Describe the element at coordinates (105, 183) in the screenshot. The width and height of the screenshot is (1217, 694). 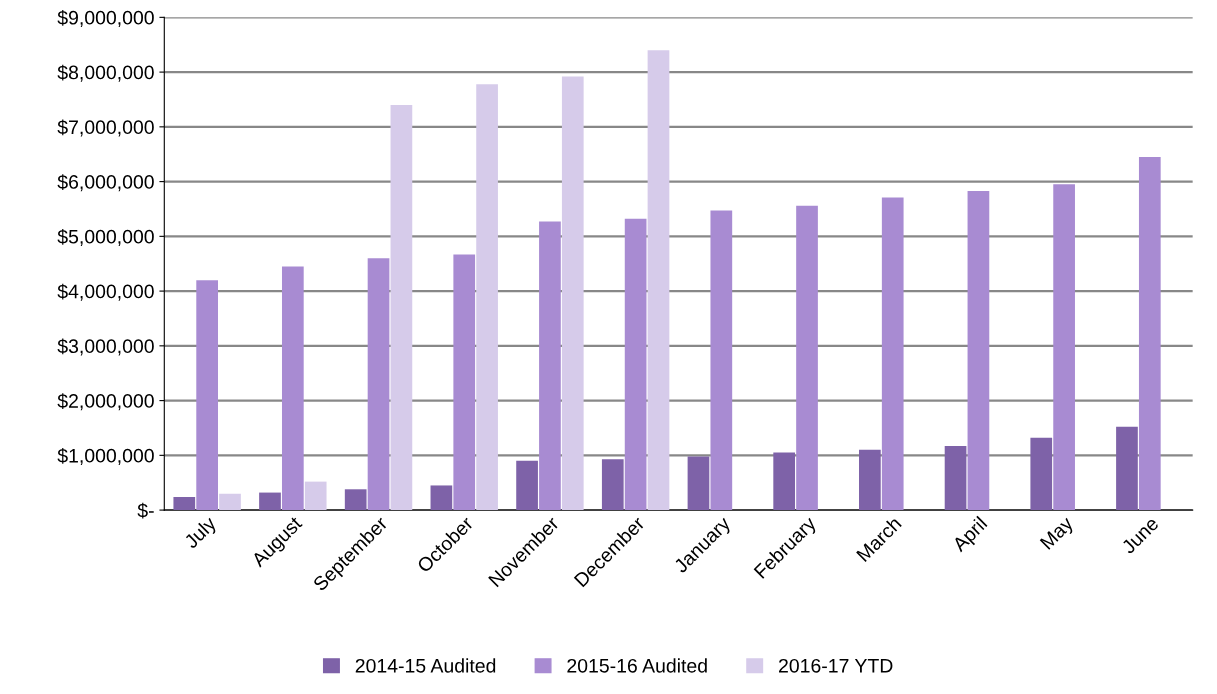
I see `y-tick-label: $6,000,000` at that location.